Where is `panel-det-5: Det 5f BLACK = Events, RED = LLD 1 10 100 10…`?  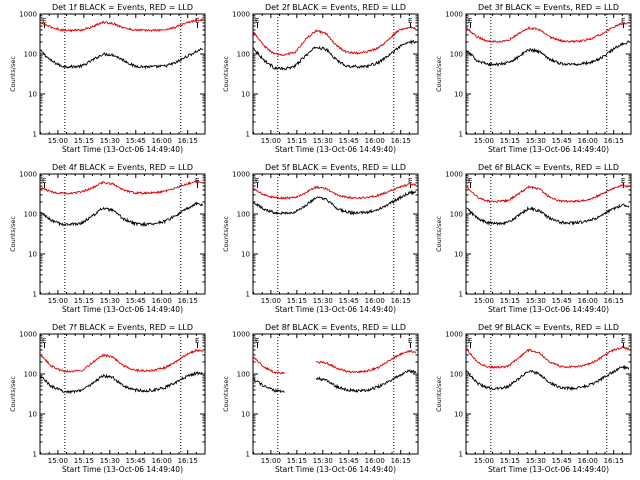 panel-det-5: Det 5f BLACK = Events, RED = LLD 1 10 100 10… is located at coordinates (320, 238).